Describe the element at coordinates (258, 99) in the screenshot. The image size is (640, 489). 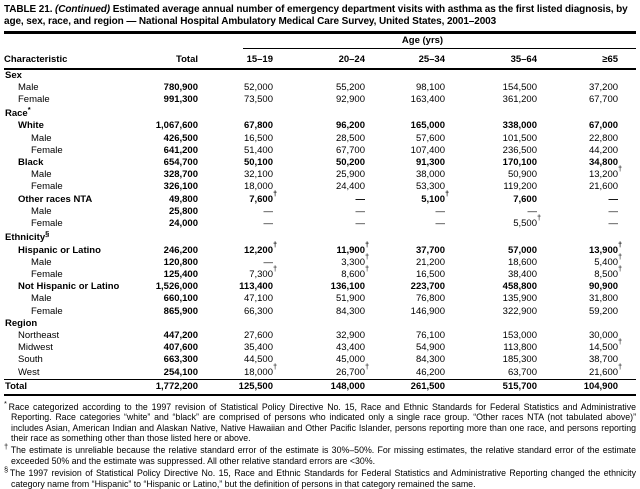
I see `cell-value: 73,500` at that location.